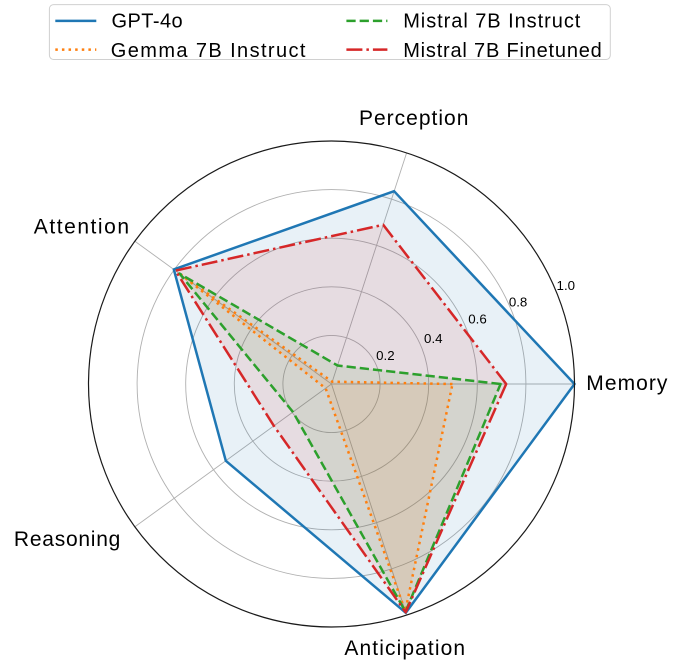 This screenshot has height=672, width=689. What do you see at coordinates (433, 338) in the screenshot?
I see `svg-text: 0.4` at bounding box center [433, 338].